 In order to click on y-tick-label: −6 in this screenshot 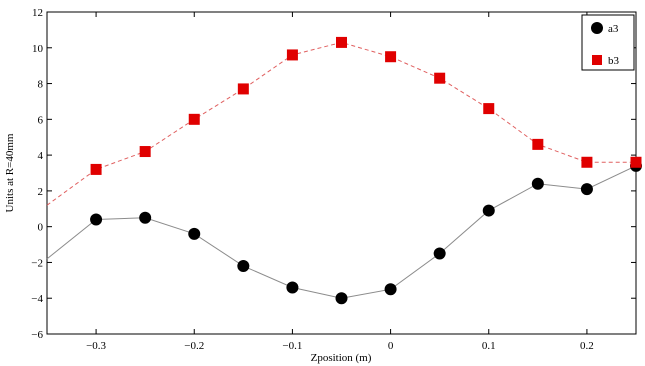, I will do `click(37, 335)`.